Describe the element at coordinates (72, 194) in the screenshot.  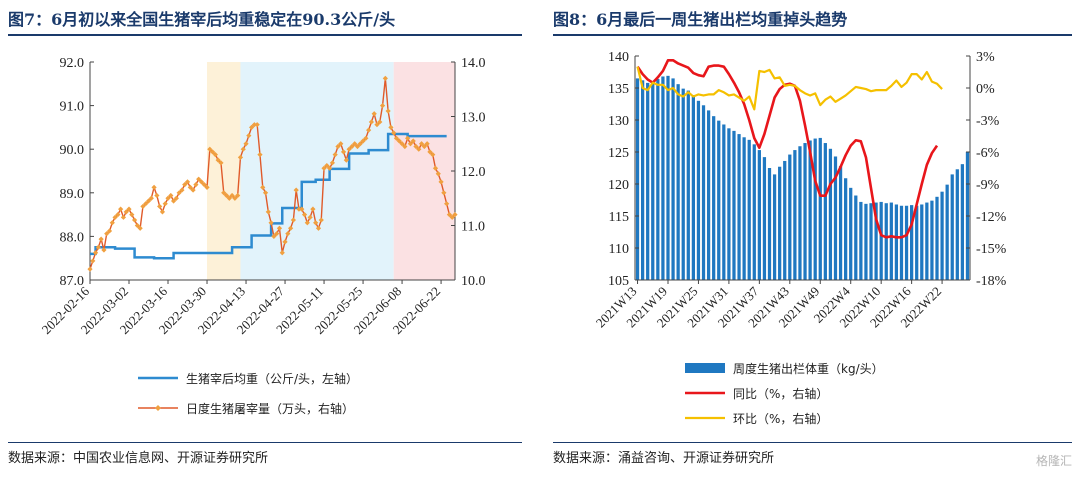
I see `left-y-tick-label: 89.0` at that location.